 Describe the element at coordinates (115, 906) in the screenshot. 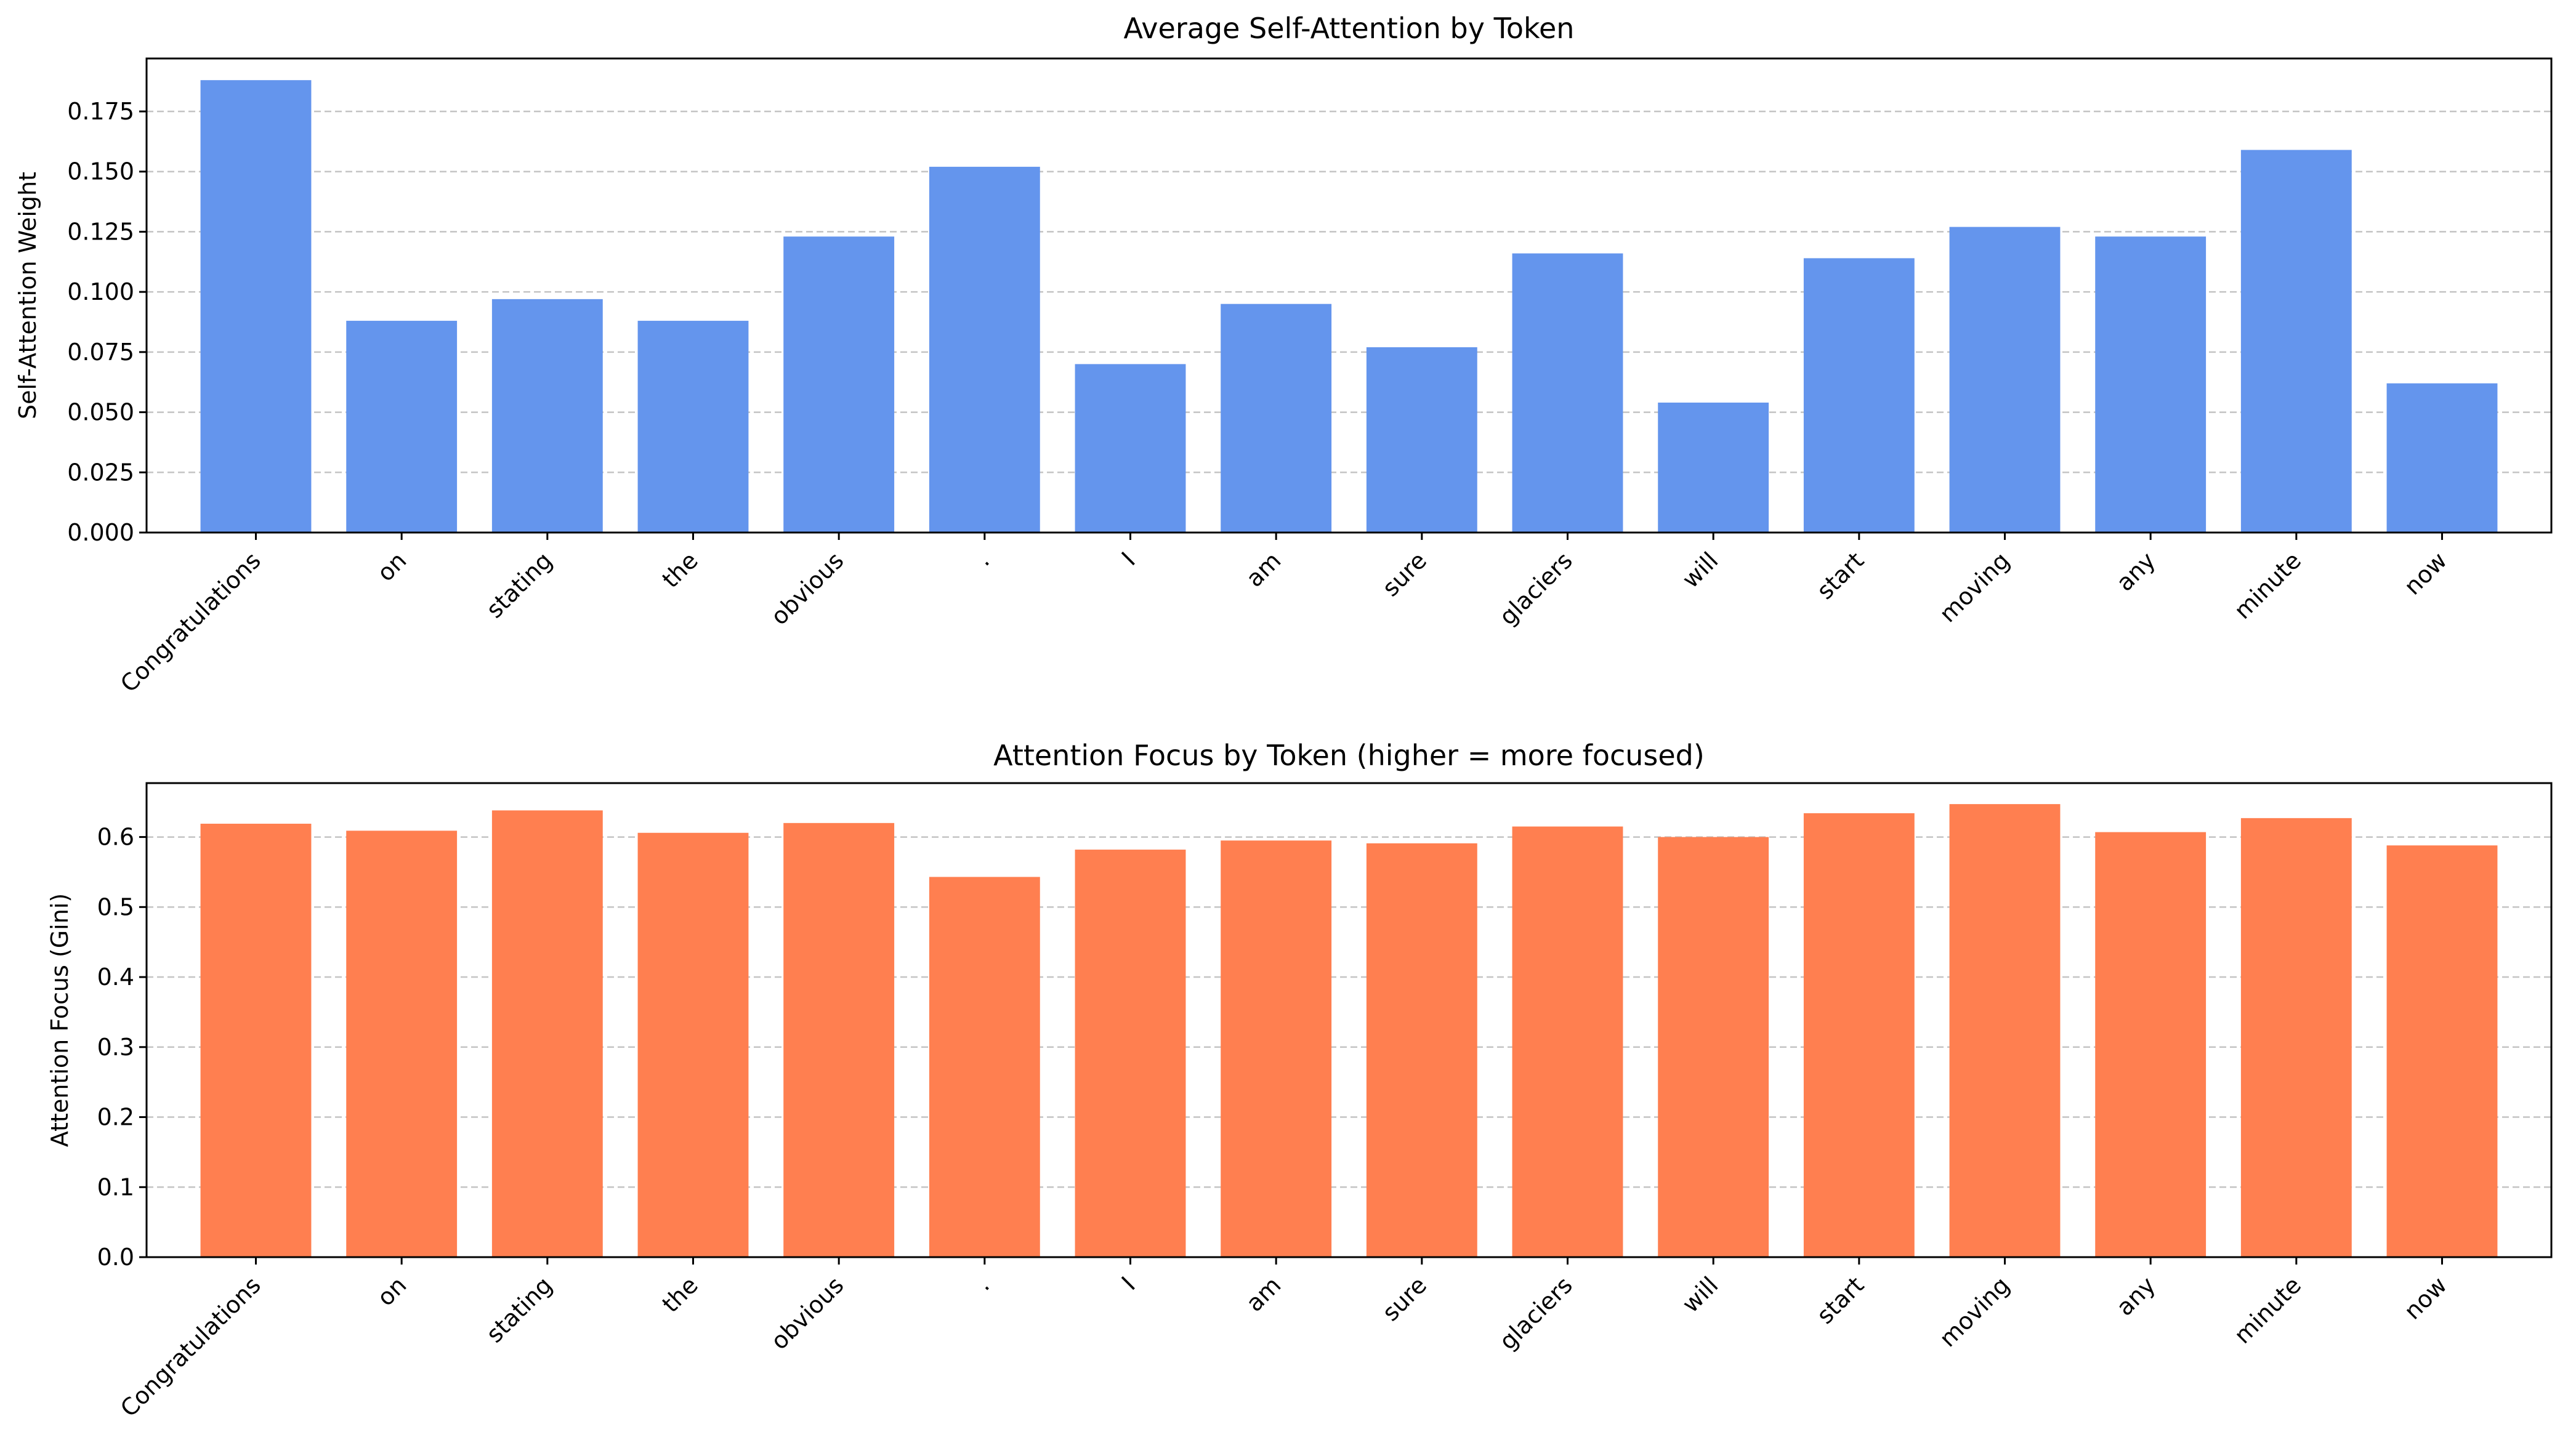

I see `y-tick-label: 0.5` at that location.